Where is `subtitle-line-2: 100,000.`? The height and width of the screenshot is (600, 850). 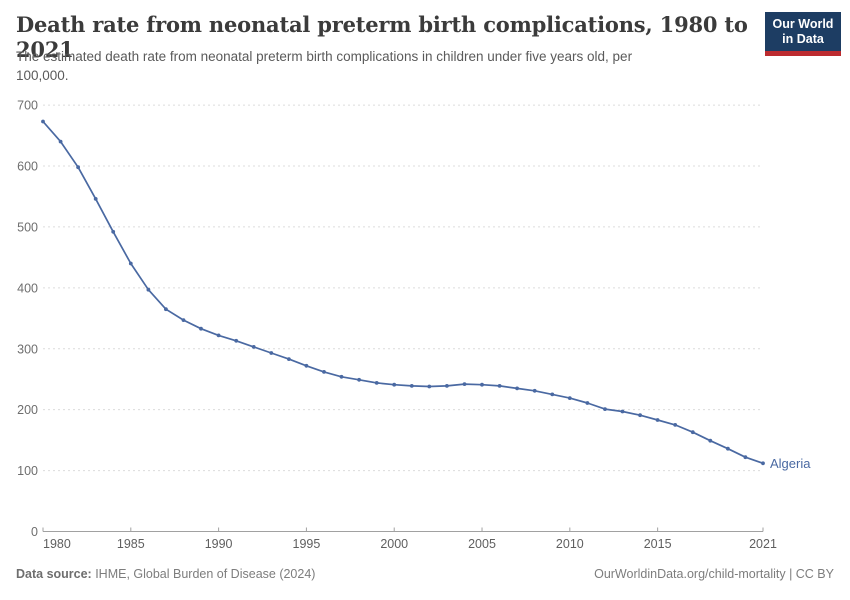
subtitle-line-2: 100,000. is located at coordinates (42, 75).